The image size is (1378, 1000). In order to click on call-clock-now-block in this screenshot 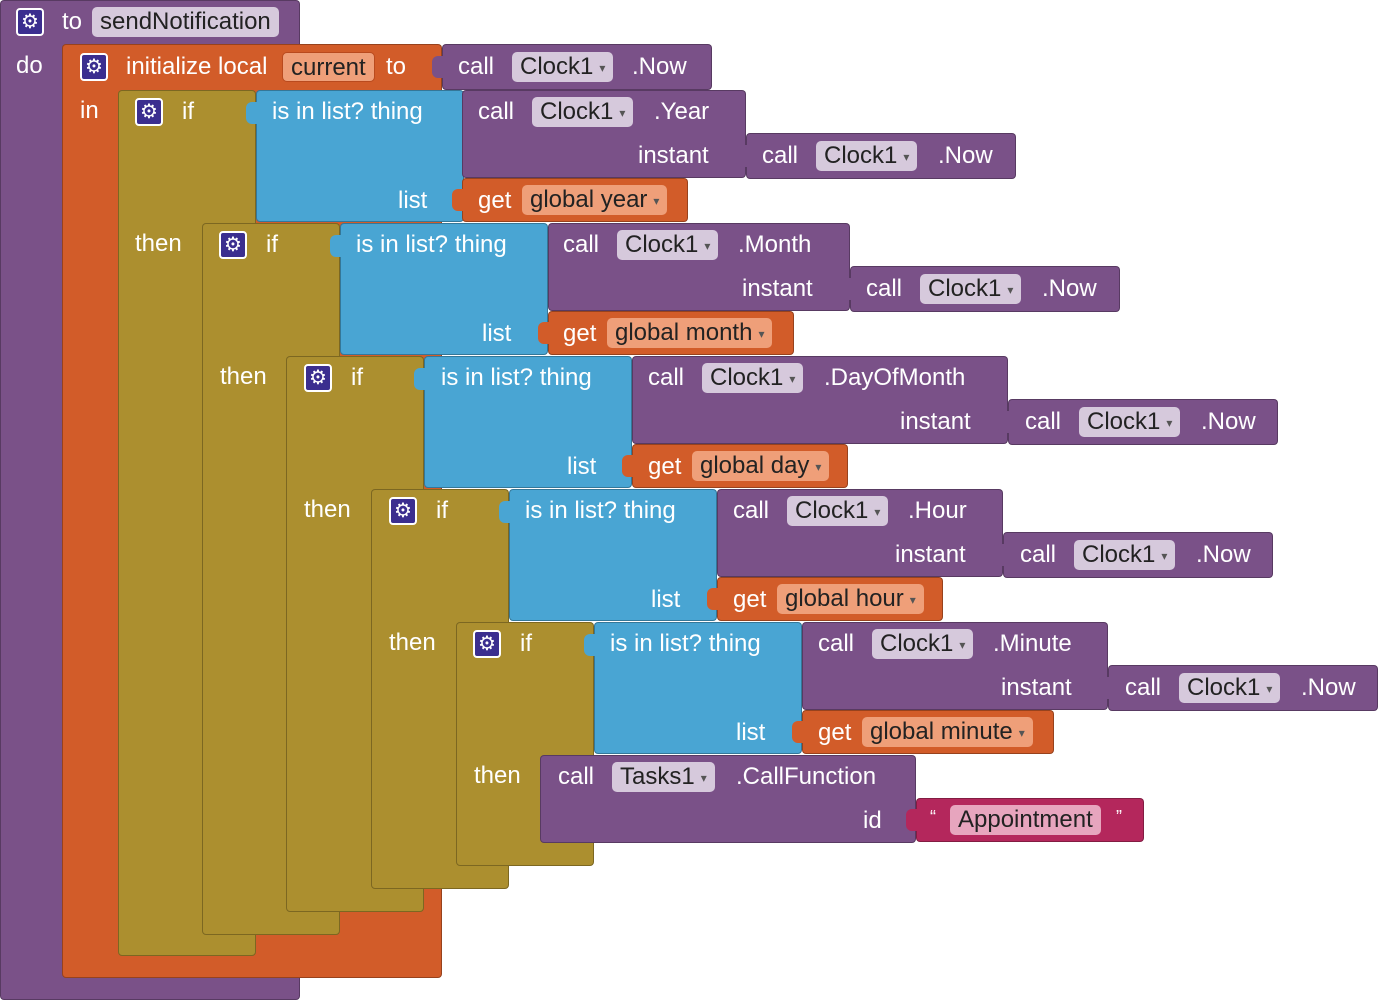, I will do `click(1138, 555)`.